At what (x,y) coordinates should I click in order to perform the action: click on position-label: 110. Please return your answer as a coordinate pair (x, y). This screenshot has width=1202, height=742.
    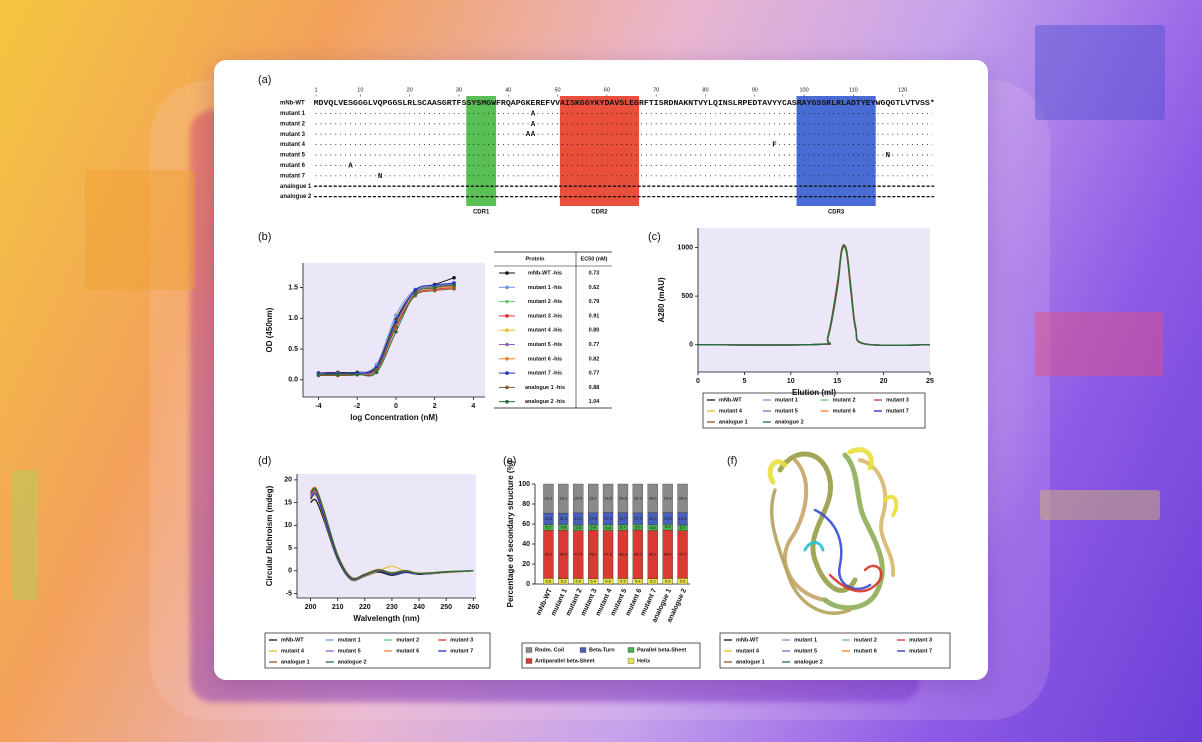
    Looking at the image, I should click on (853, 90).